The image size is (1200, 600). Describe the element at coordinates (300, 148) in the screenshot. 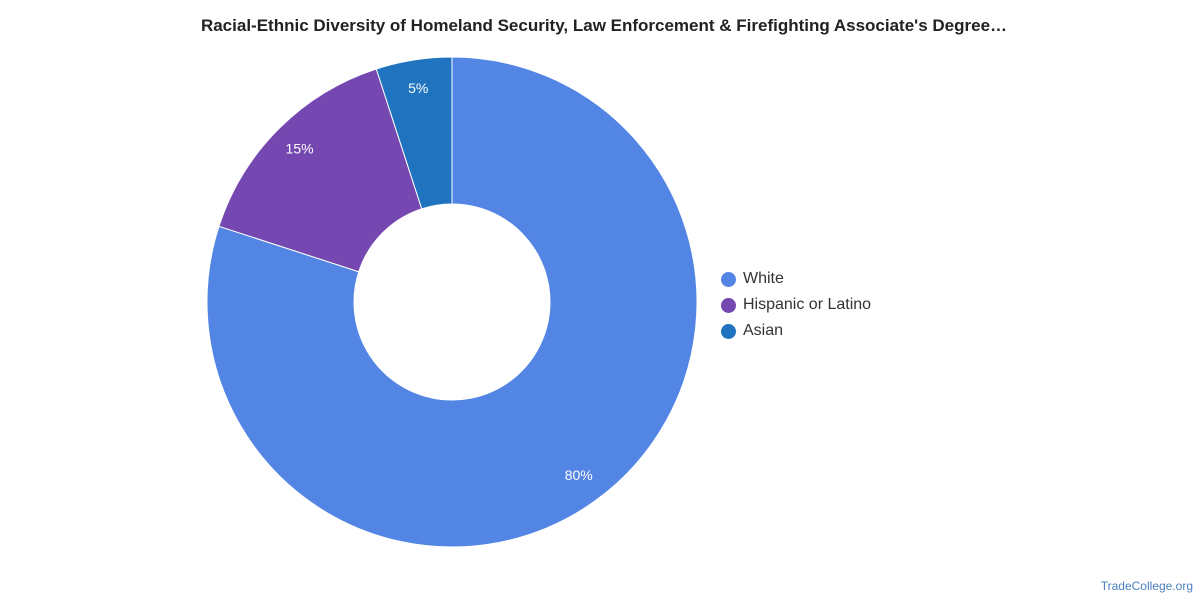

I see `slice-label-hispanic-or-latino: 15%` at that location.